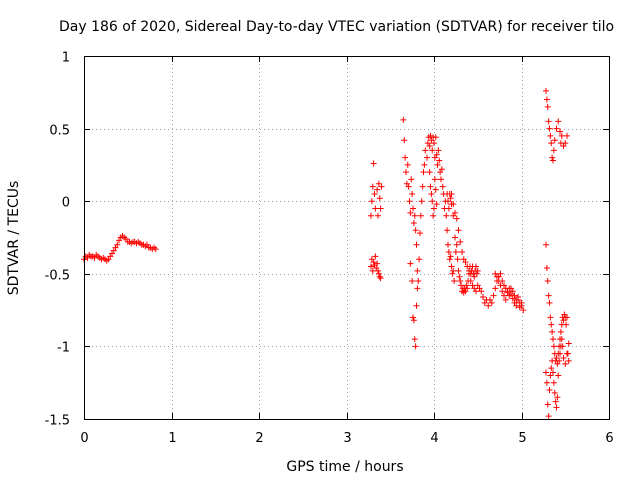  Describe the element at coordinates (63, 348) in the screenshot. I see `y-tick-label: -1` at that location.